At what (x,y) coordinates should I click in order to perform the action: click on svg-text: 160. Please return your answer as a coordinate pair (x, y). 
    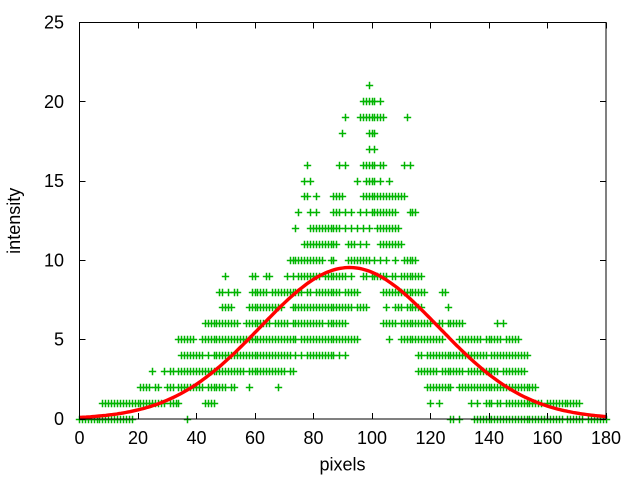
    Looking at the image, I should click on (547, 438).